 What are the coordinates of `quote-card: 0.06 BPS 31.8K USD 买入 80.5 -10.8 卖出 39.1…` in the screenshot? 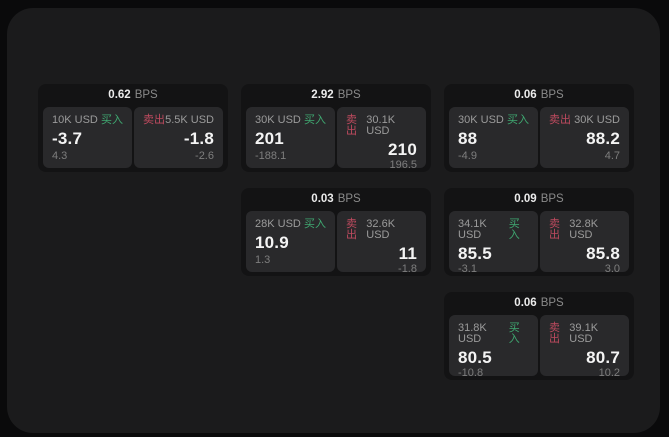 It's located at (539, 336).